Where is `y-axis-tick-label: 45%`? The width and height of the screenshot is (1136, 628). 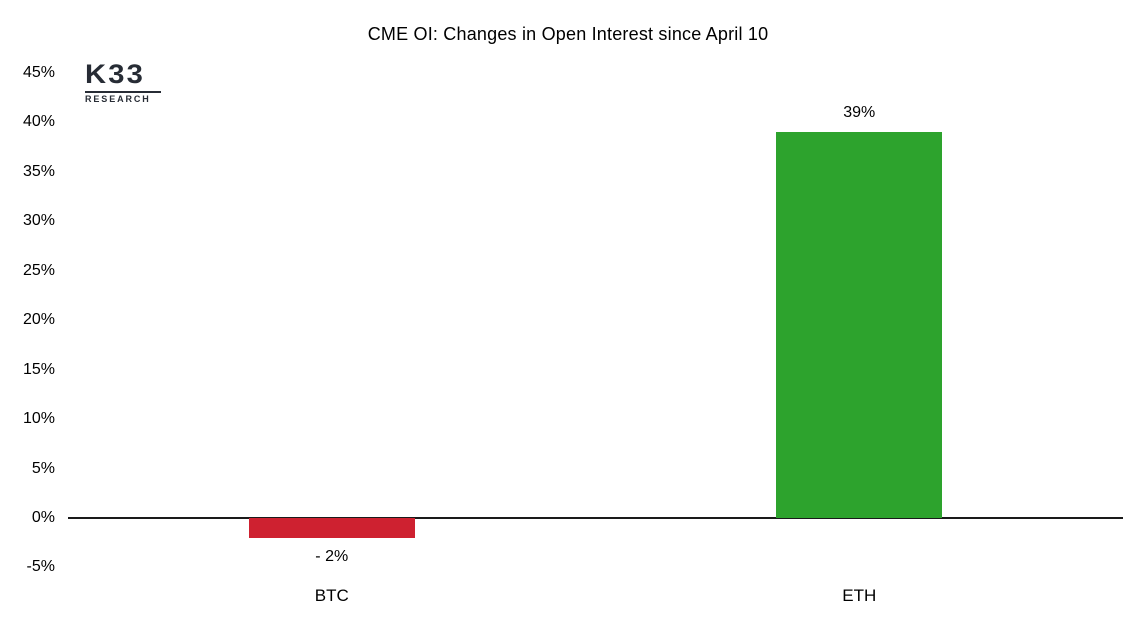
y-axis-tick-label: 45% is located at coordinates (38, 72).